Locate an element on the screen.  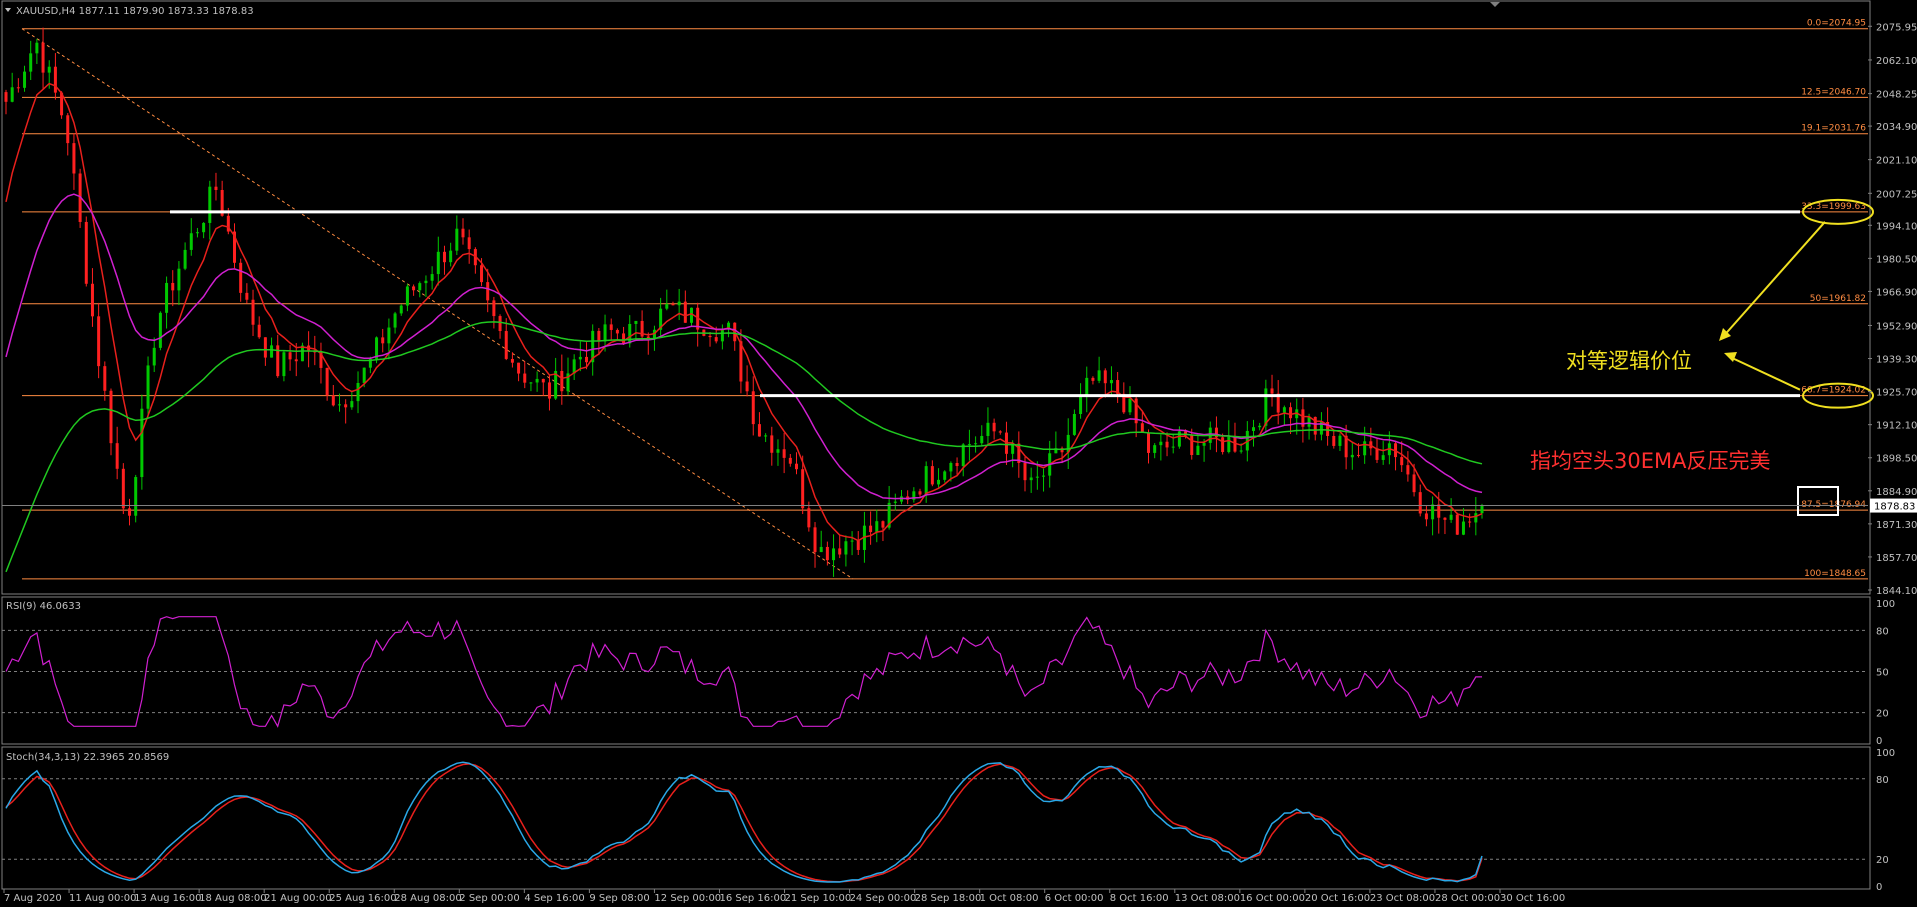
price-tick-label: 1912.10 is located at coordinates (1896, 426).